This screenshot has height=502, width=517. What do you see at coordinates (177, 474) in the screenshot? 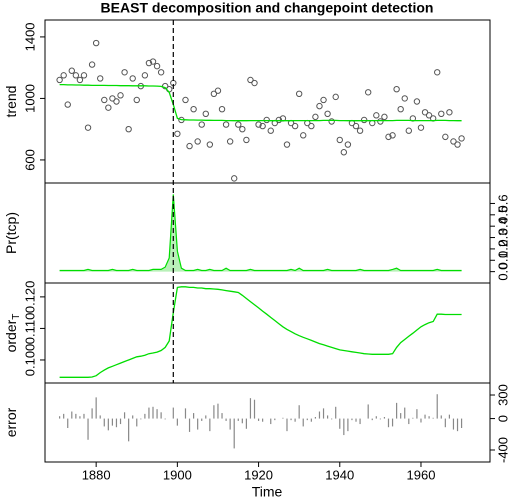
I see `x-tick-label: 1900` at bounding box center [177, 474].